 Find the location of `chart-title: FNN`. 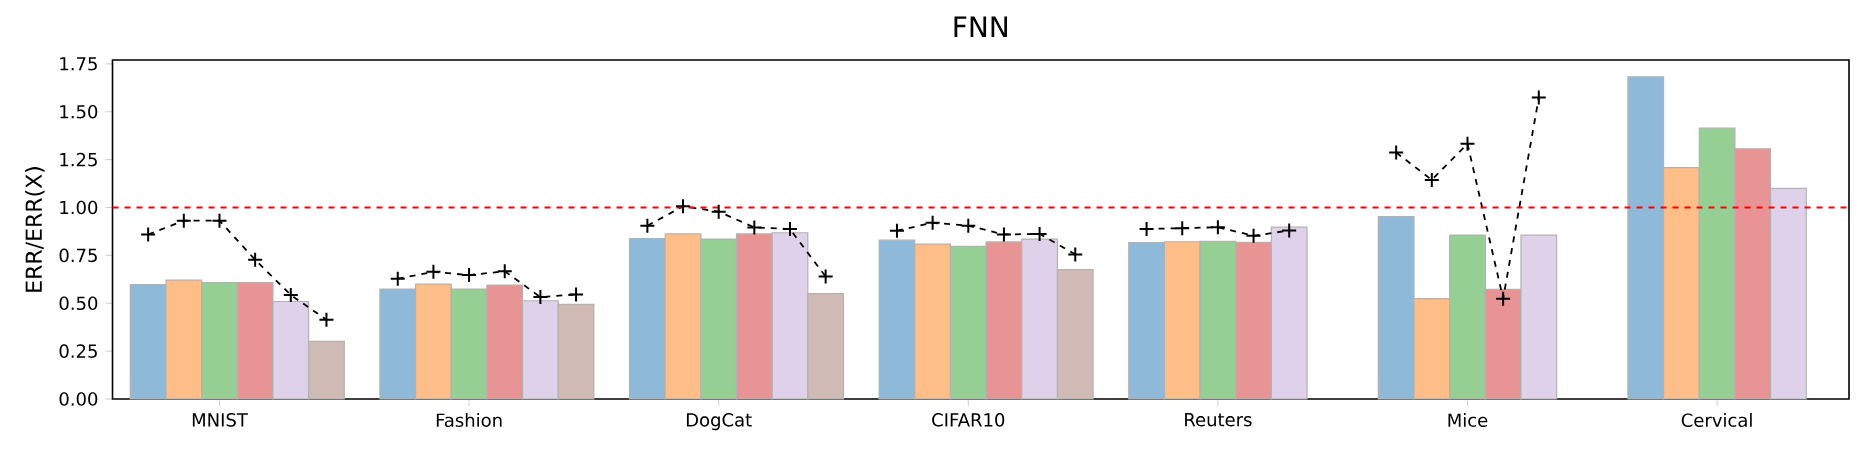

chart-title: FNN is located at coordinates (980, 26).